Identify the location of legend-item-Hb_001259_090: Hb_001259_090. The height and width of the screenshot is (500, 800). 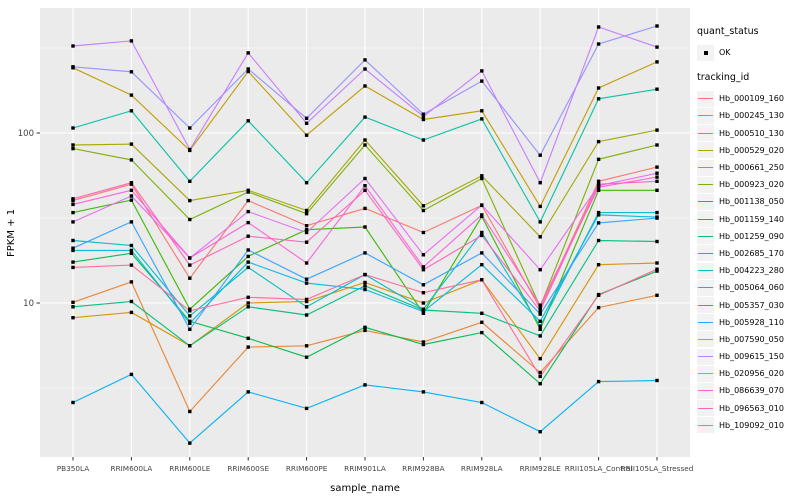
(748, 236).